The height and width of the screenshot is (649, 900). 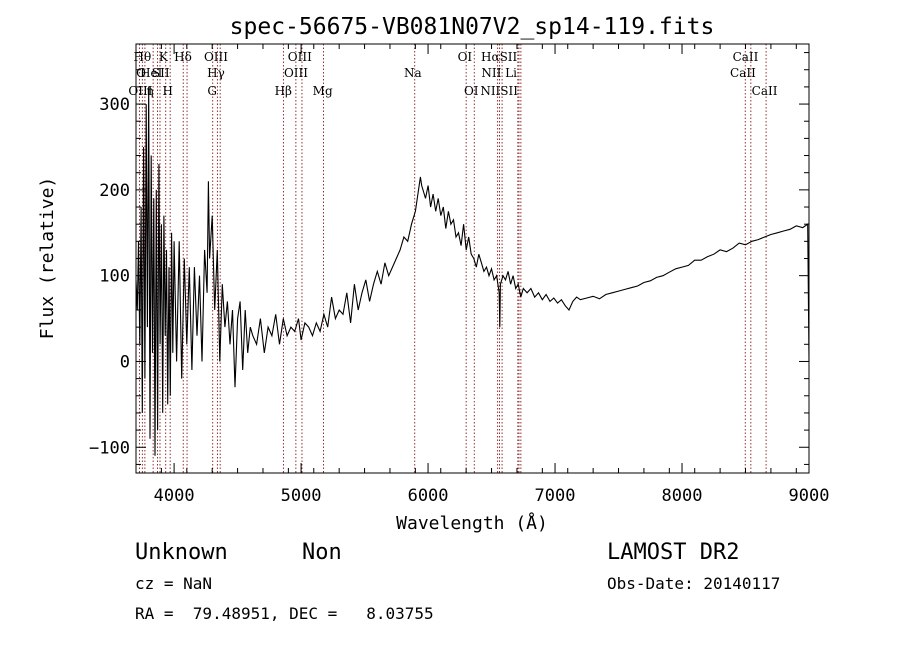 What do you see at coordinates (428, 496) in the screenshot?
I see `x-tick-label: 6000` at bounding box center [428, 496].